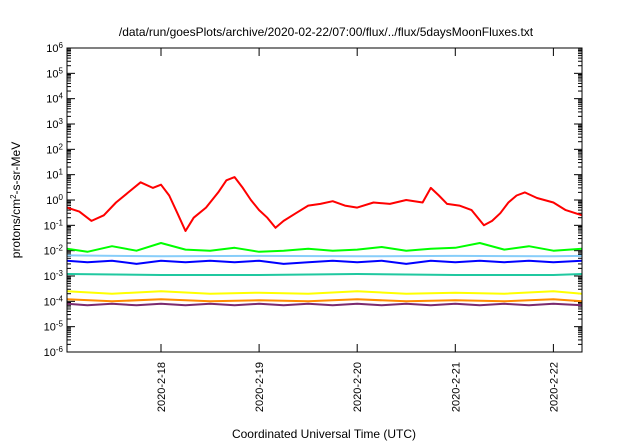 The image size is (640, 448). What do you see at coordinates (61, 70) in the screenshot?
I see `y-tick-exponent: 5` at bounding box center [61, 70].